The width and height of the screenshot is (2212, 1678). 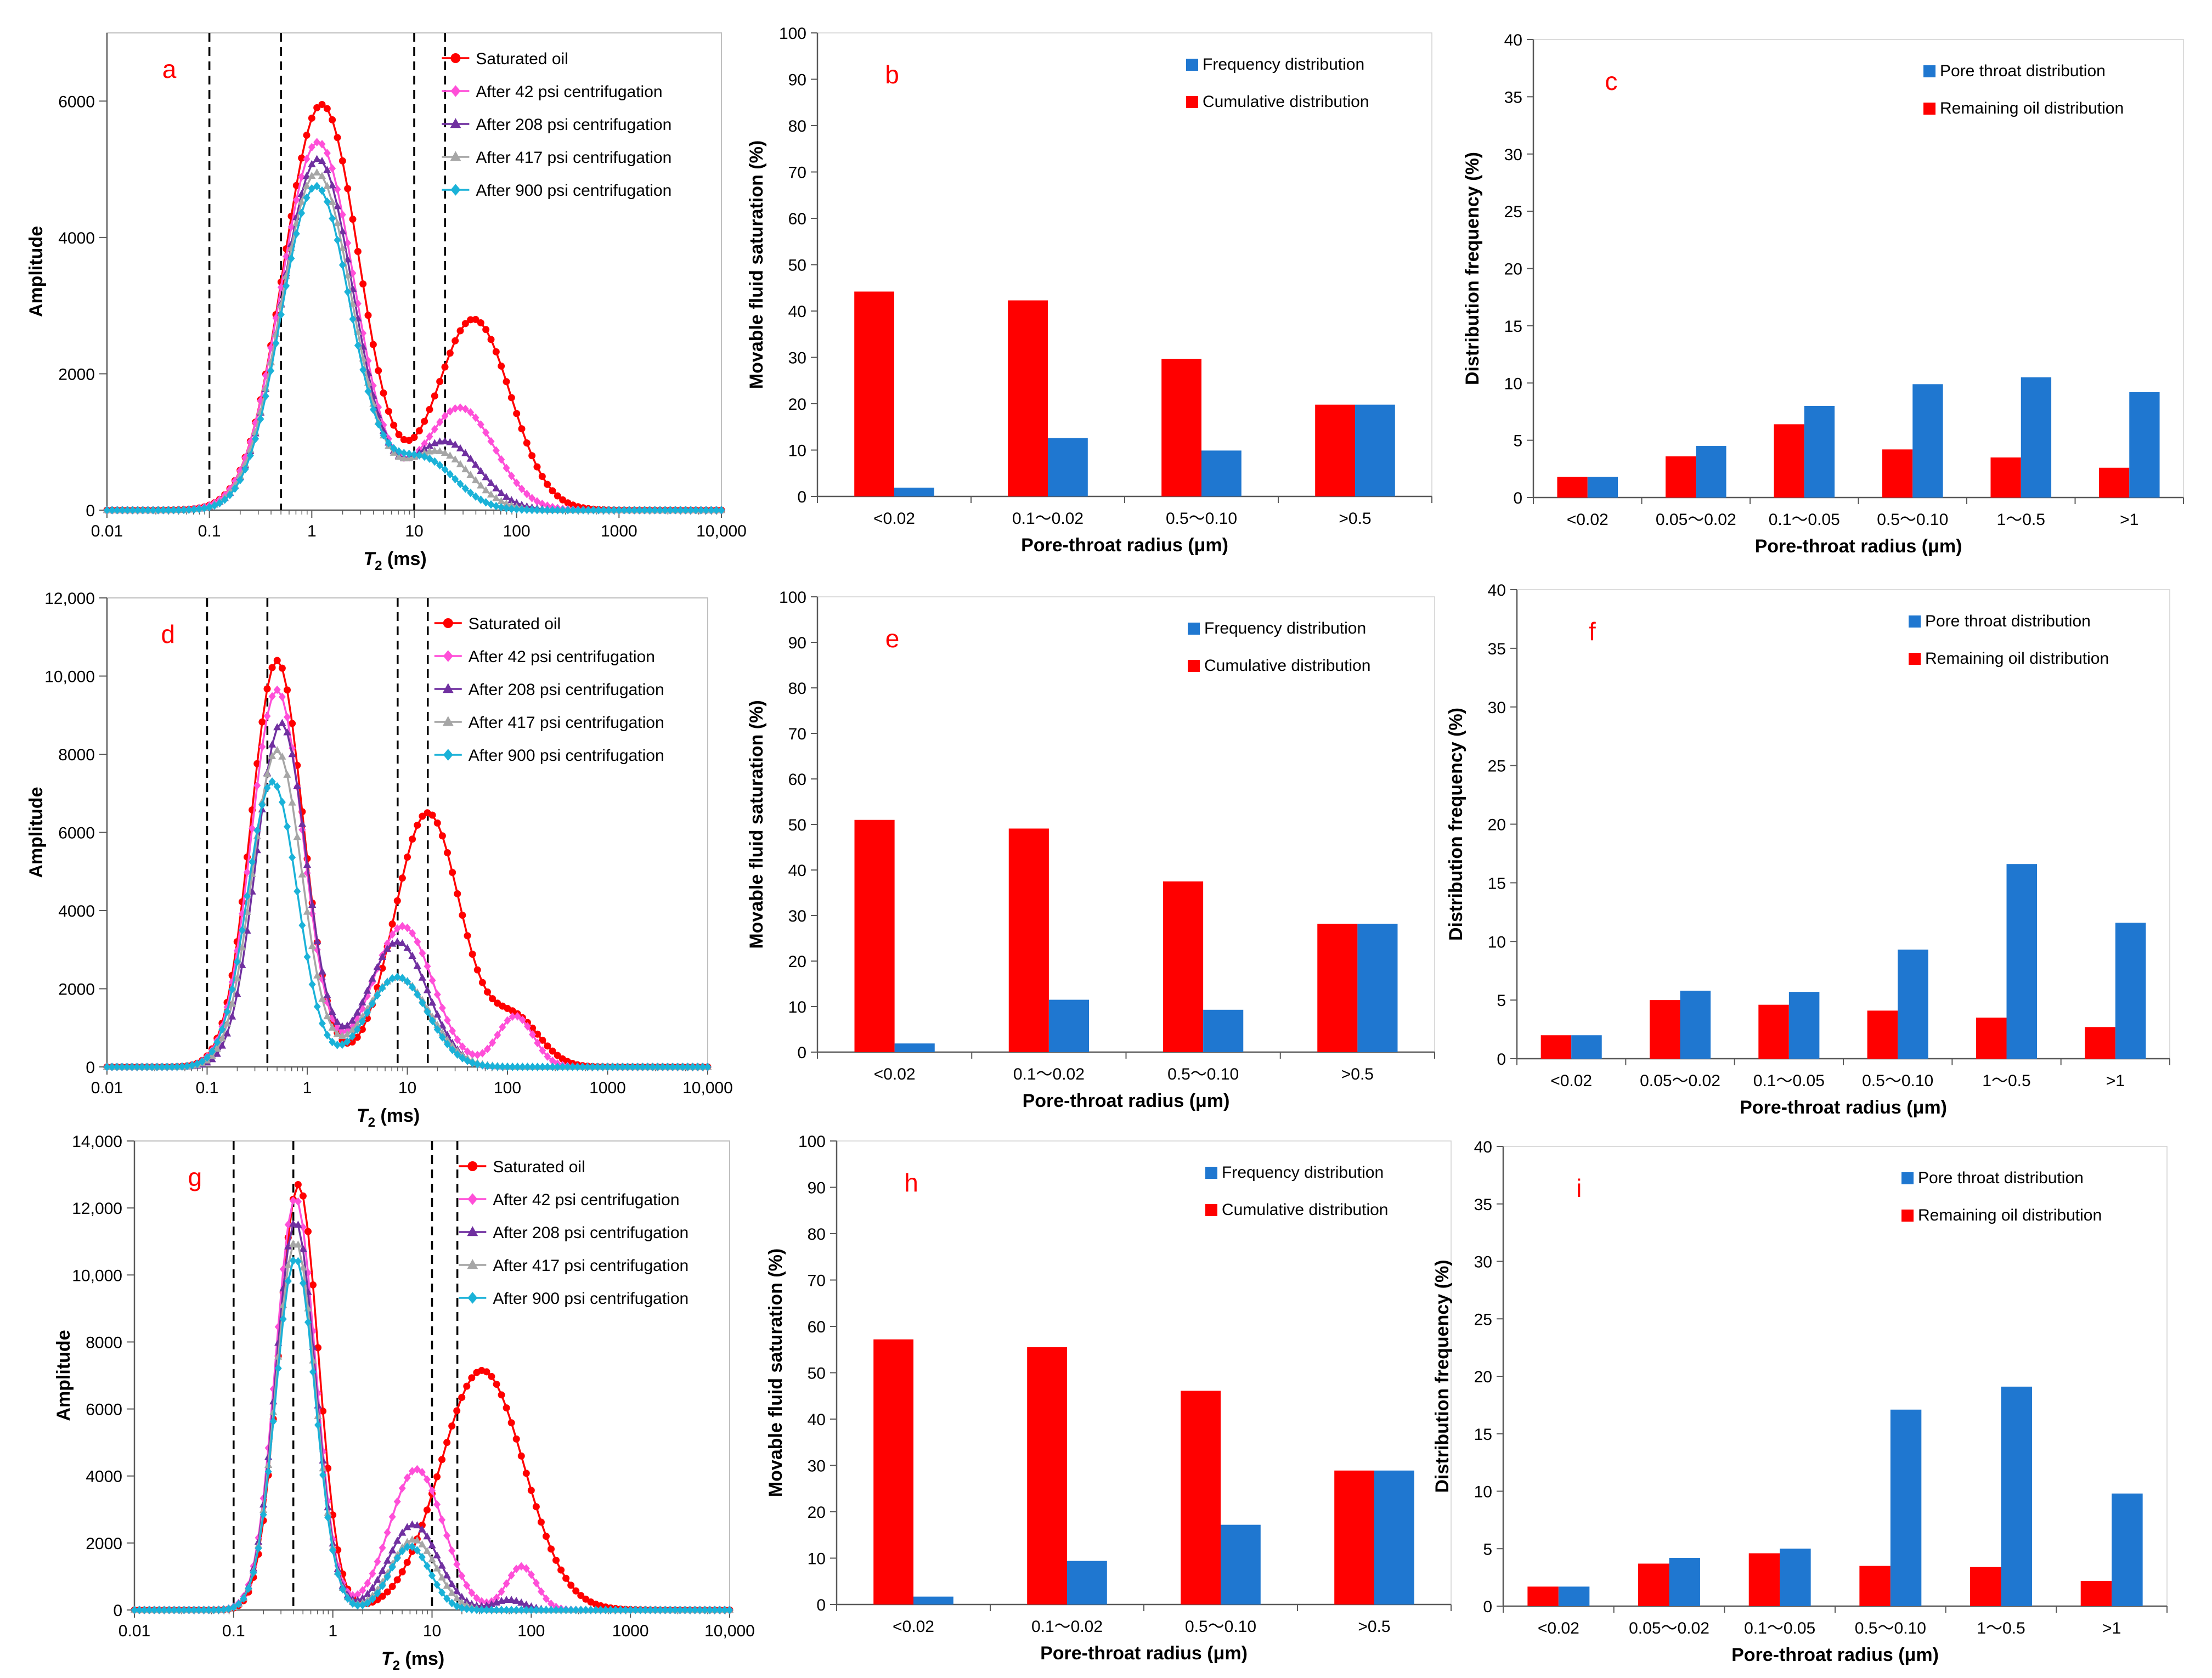 What do you see at coordinates (36, 833) in the screenshot?
I see `y-axis-label: Amplitude` at bounding box center [36, 833].